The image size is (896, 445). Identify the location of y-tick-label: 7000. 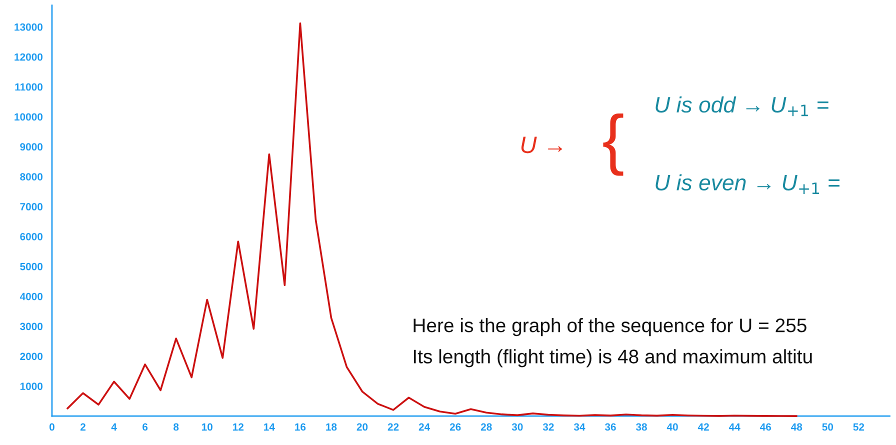
(31, 206).